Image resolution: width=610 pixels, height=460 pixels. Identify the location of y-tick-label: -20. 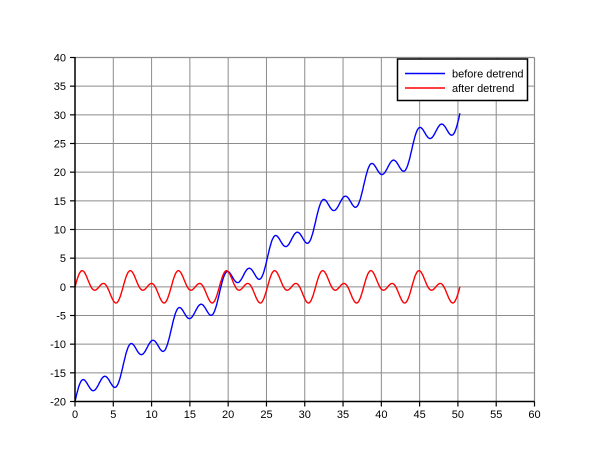
(58, 403).